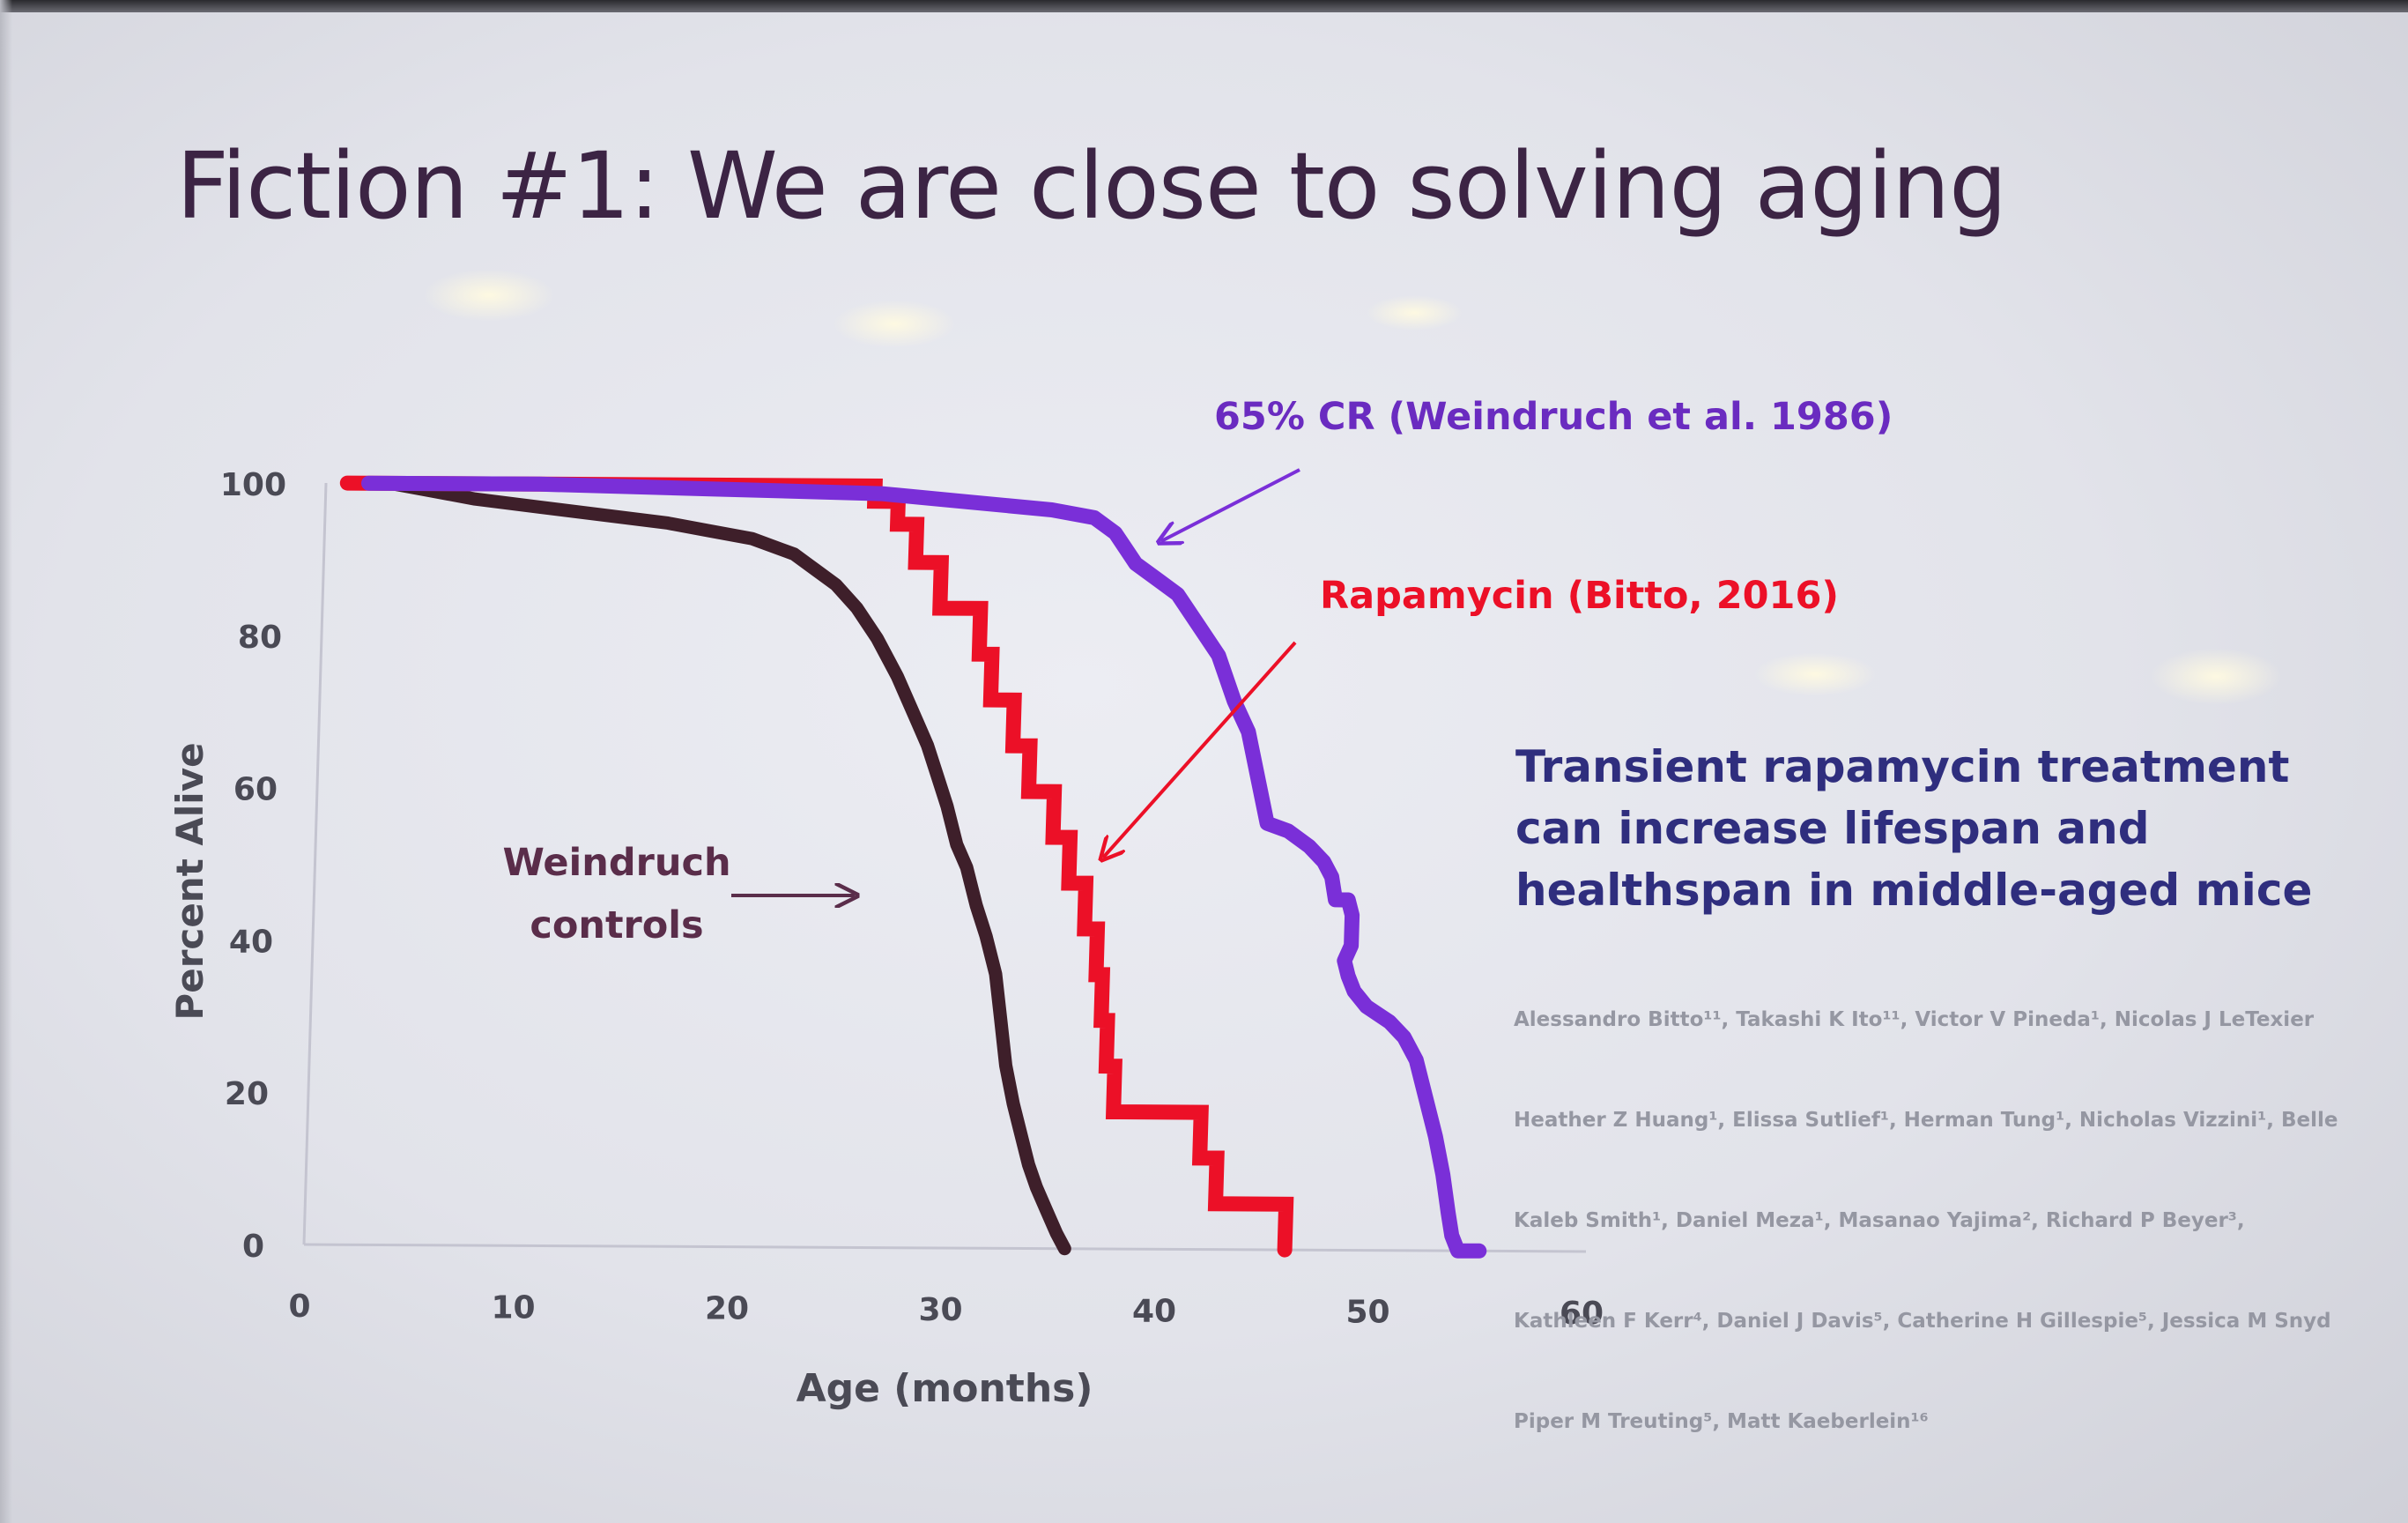  What do you see at coordinates (1204, 6) in the screenshot?
I see `screen-top-edge` at bounding box center [1204, 6].